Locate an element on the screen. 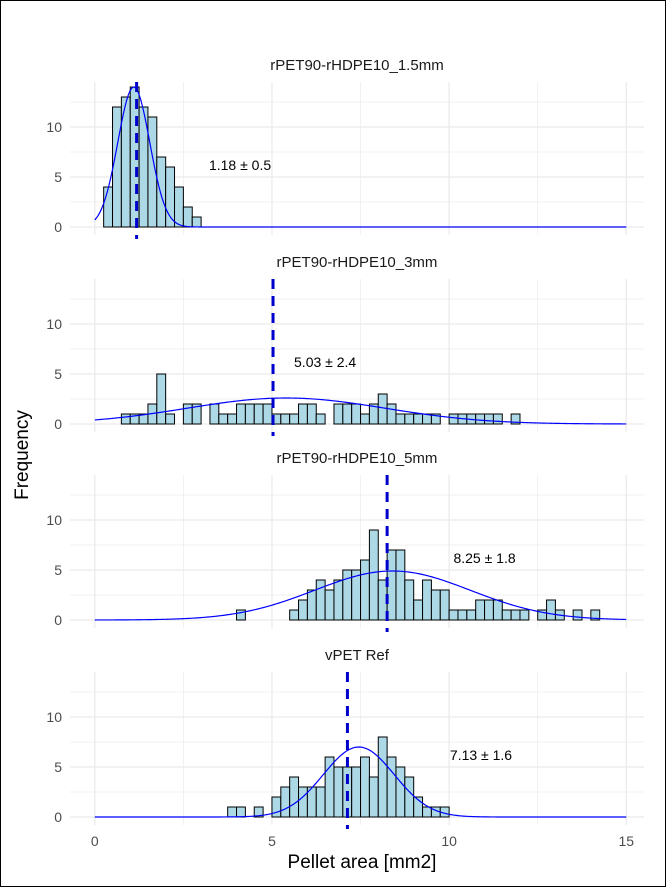  x-axis: 0 5 10 15 is located at coordinates (362, 841).